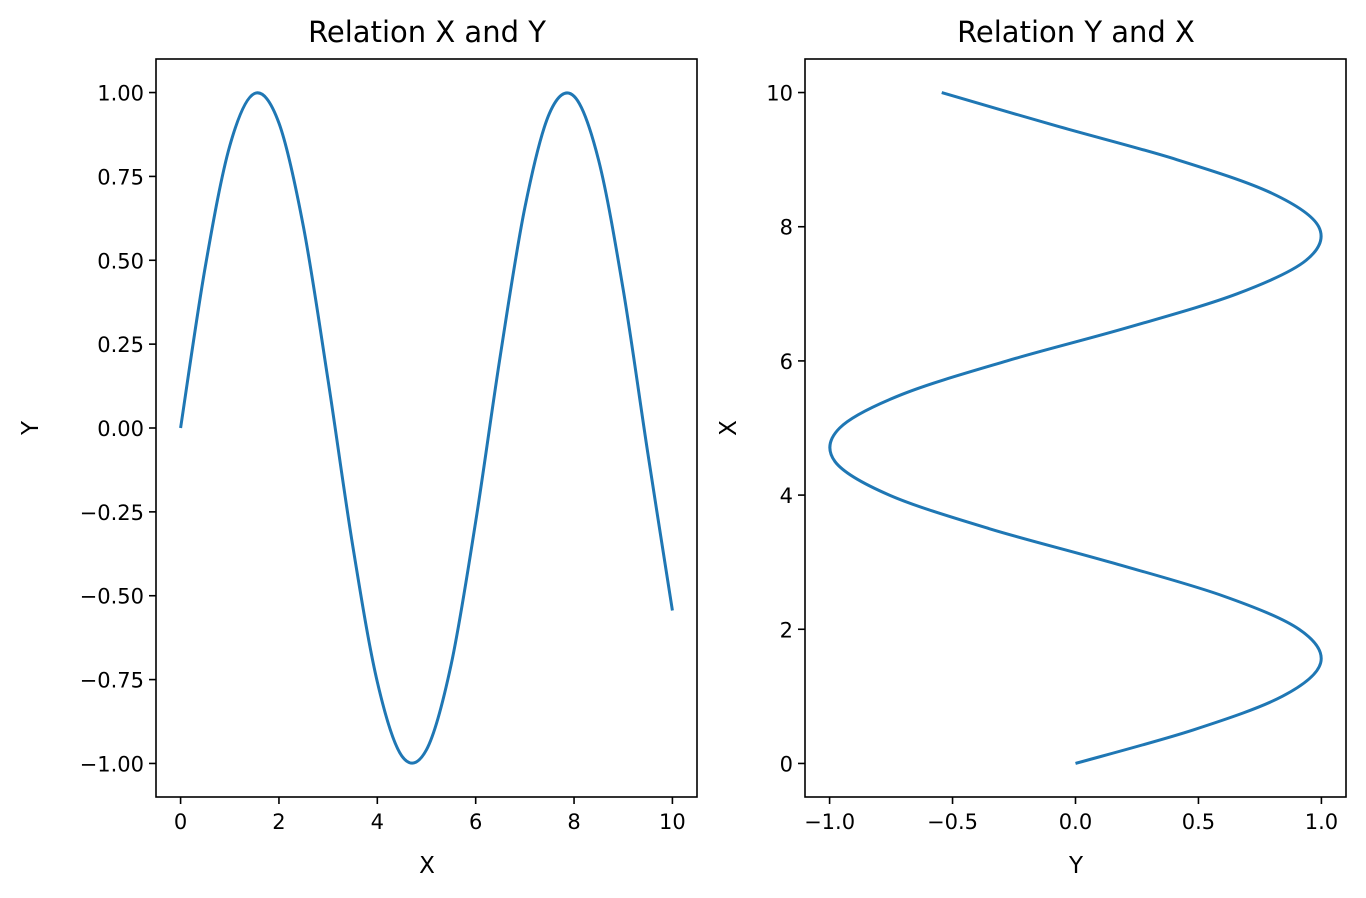  I want to click on left-y-tick-label: −0.75, so click(112, 681).